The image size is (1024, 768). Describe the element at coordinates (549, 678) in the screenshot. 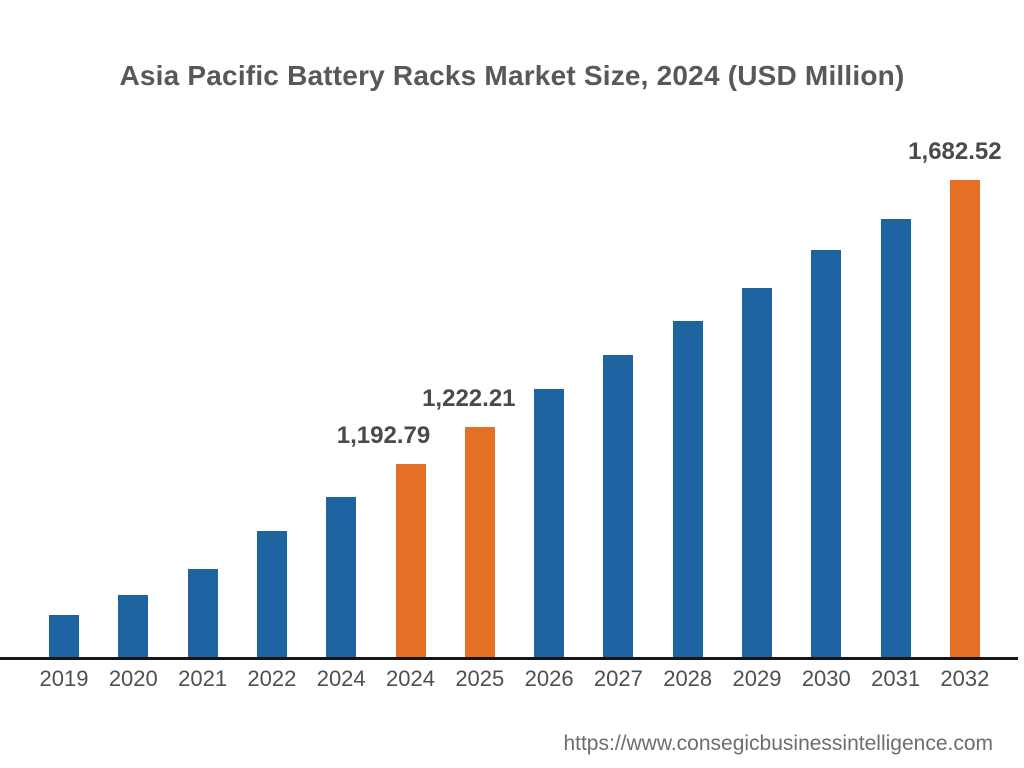

I see `x-tick-label-2026-7: 2026` at that location.